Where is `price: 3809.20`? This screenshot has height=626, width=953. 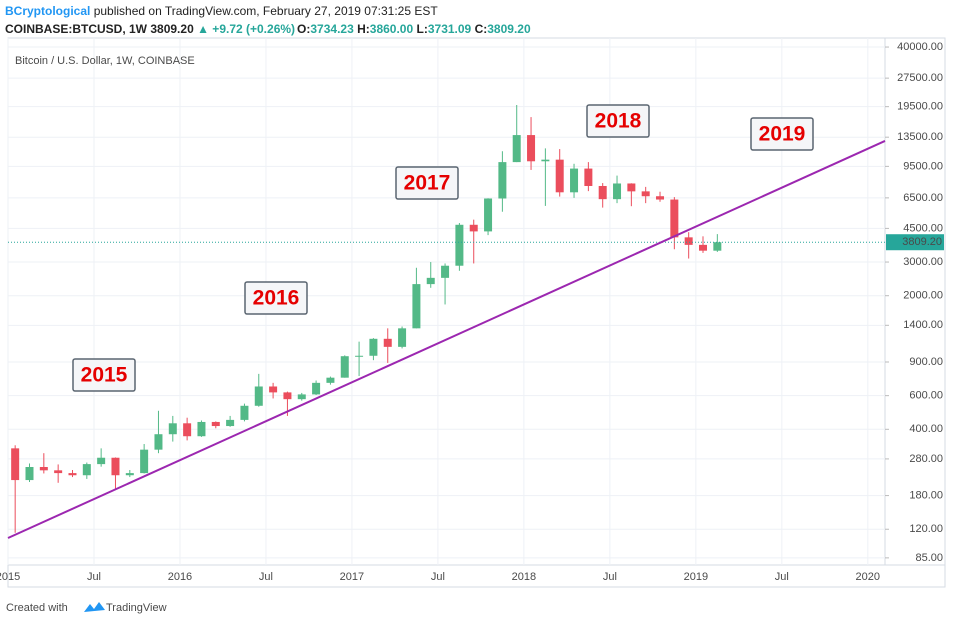
price: 3809.20 is located at coordinates (172, 29).